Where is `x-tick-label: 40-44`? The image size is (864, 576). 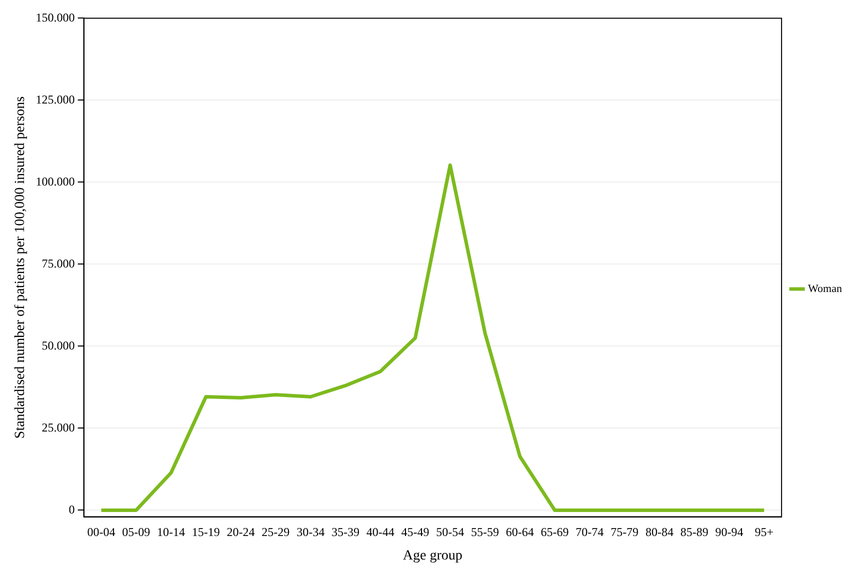
x-tick-label: 40-44 is located at coordinates (380, 532).